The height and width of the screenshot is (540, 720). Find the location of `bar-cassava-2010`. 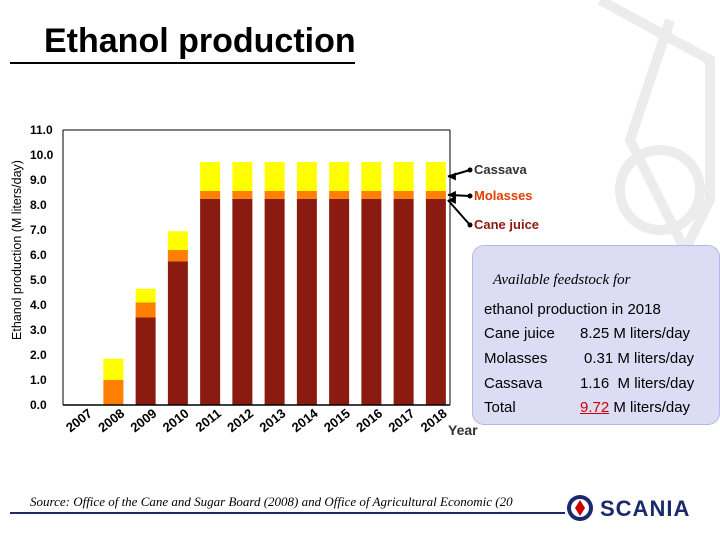

bar-cassava-2010 is located at coordinates (177, 240).